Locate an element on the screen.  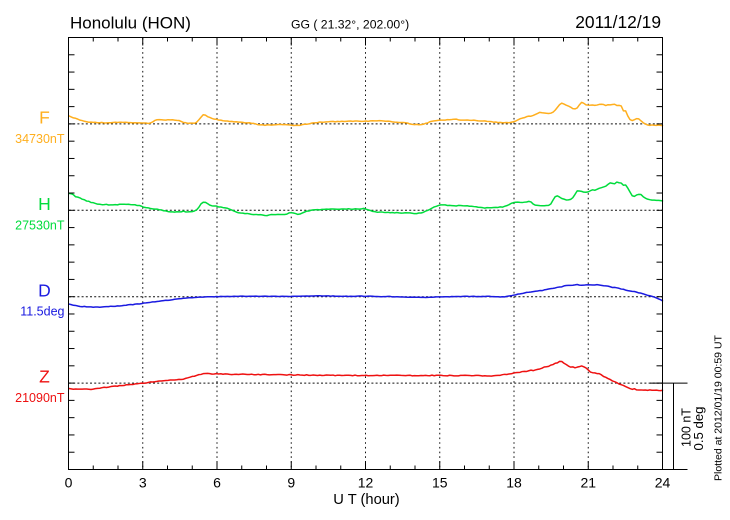
svg-text: 0 is located at coordinates (69, 483).